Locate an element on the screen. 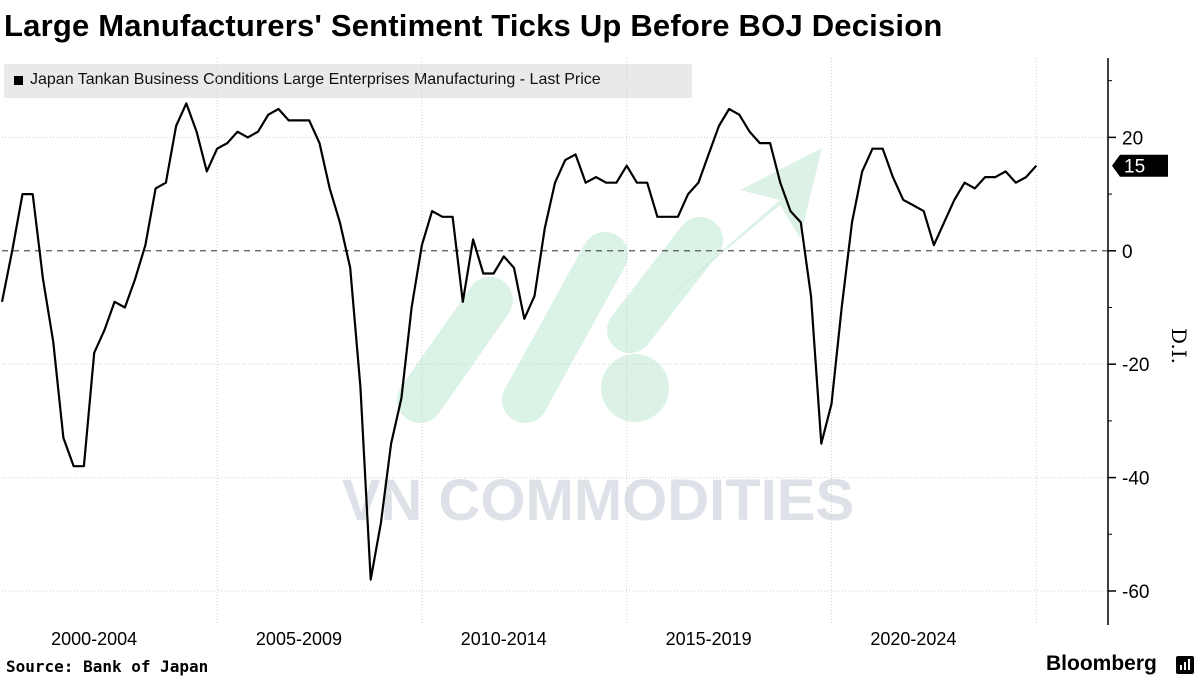 The height and width of the screenshot is (694, 1200). x-tick-label: 2015-2019 is located at coordinates (709, 639).